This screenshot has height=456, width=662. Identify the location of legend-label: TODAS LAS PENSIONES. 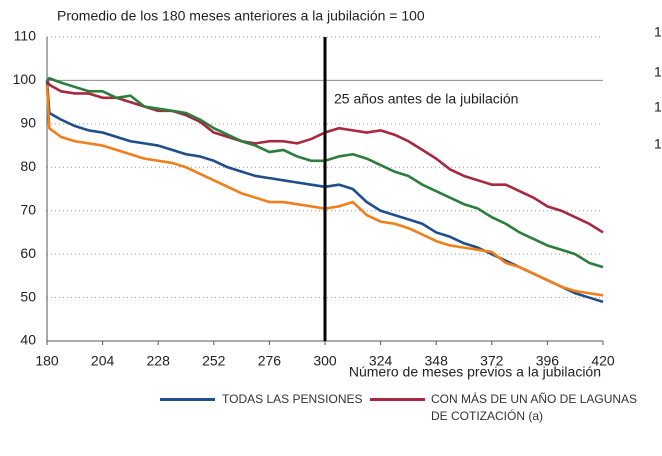
(292, 399).